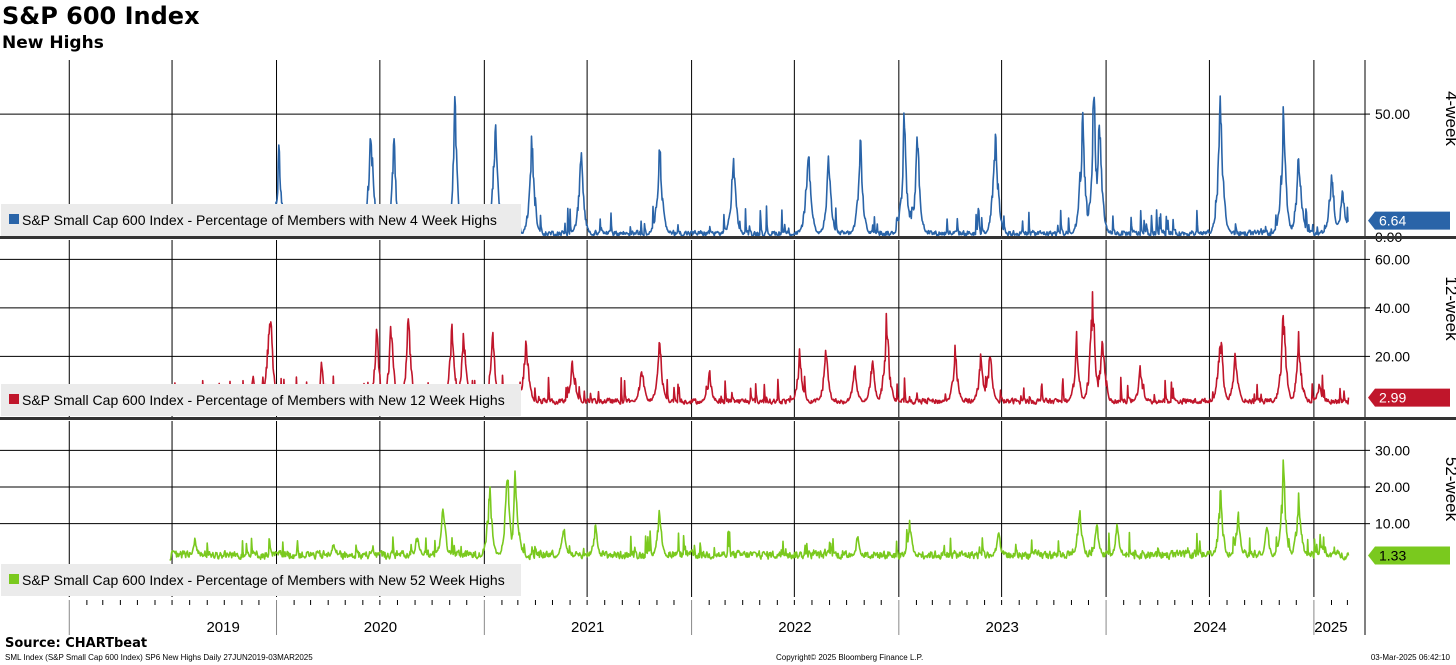 The image size is (1456, 665). What do you see at coordinates (53, 43) in the screenshot?
I see `chart-subtitle: New Highs` at bounding box center [53, 43].